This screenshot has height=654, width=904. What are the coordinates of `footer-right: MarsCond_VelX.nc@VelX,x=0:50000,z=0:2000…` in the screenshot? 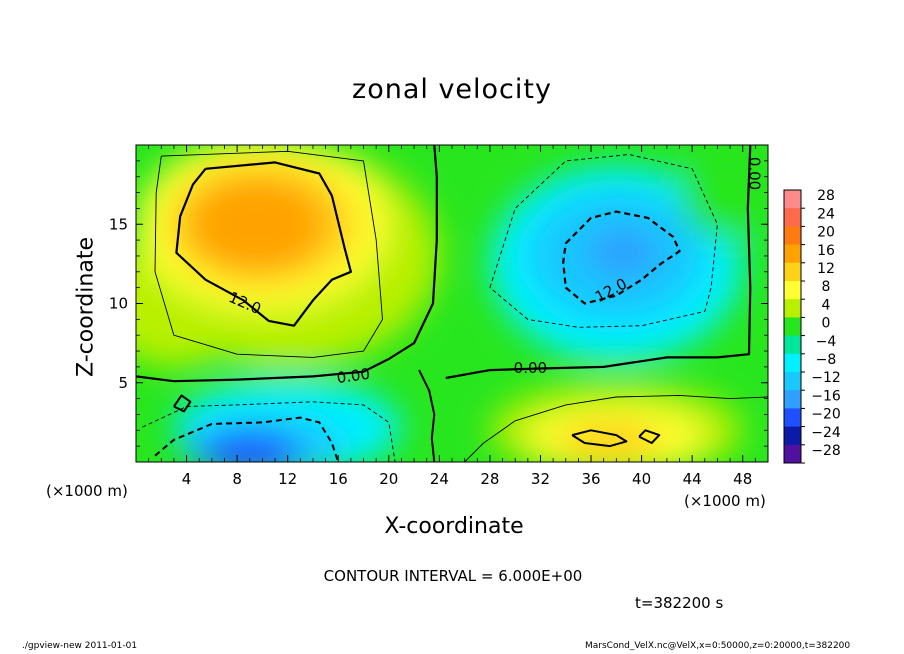 It's located at (718, 646).